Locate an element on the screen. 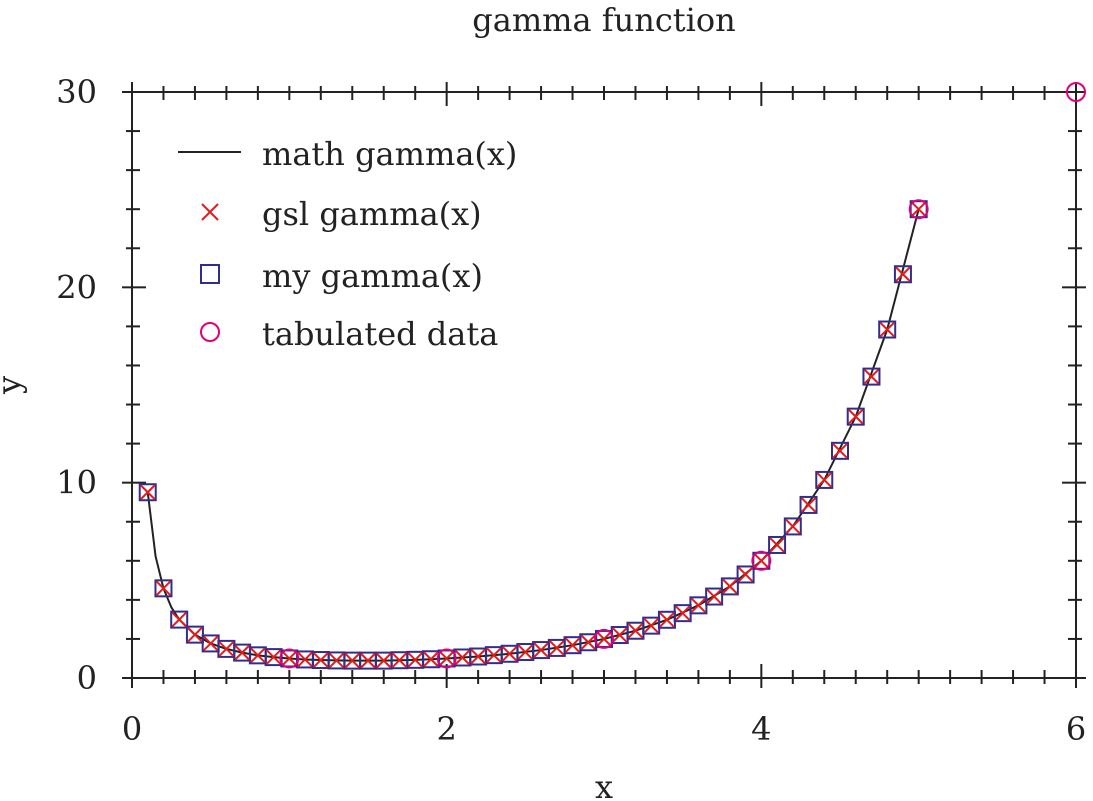 The height and width of the screenshot is (801, 1093). x-tick-label: 4 is located at coordinates (761, 729).